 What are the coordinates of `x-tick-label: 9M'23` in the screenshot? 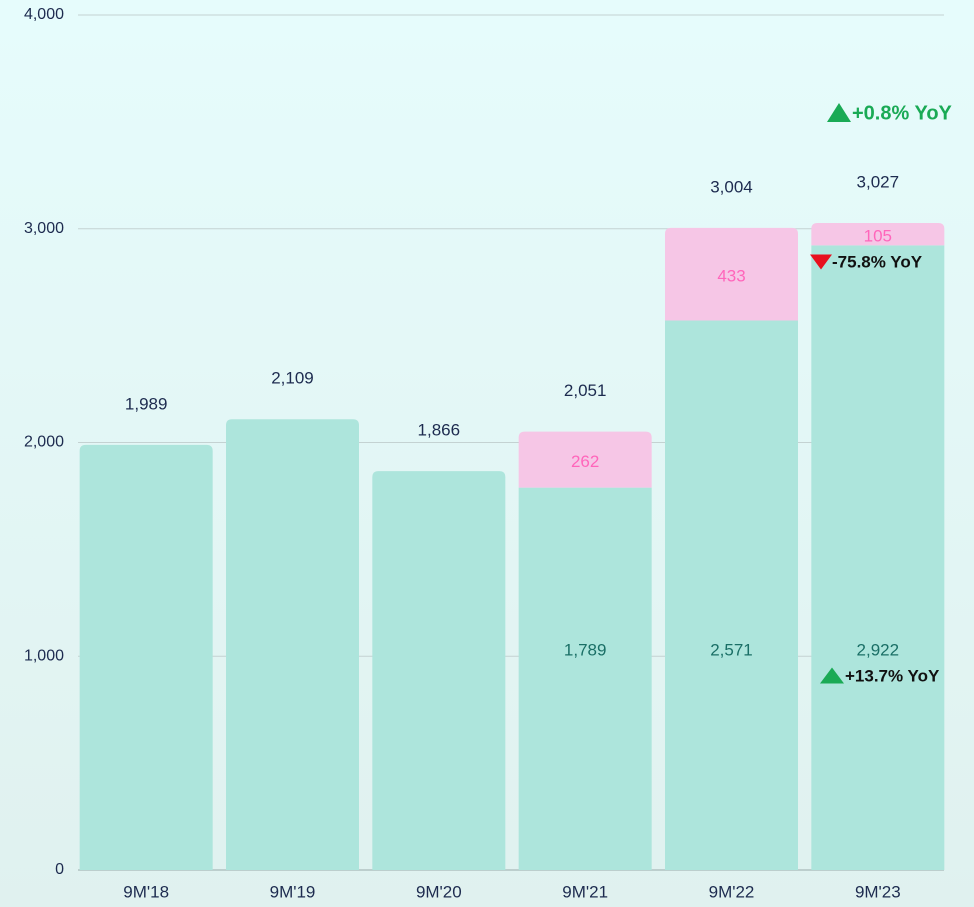 It's located at (878, 891).